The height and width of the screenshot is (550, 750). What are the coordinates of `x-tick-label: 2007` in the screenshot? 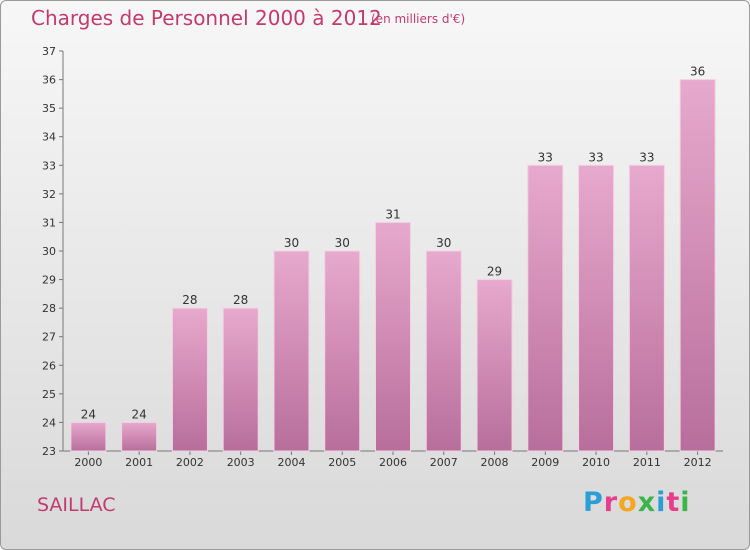 It's located at (444, 462).